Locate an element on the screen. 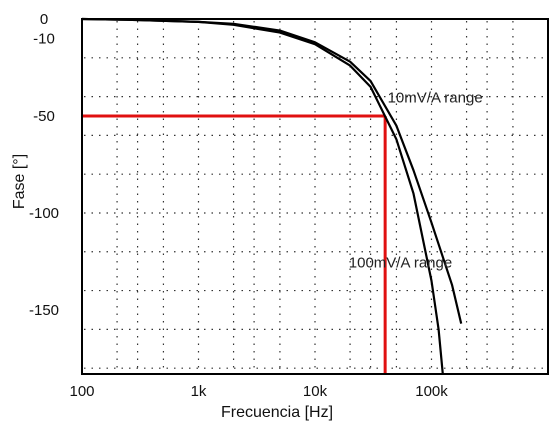 The image size is (550, 423). x-tick-labels: 100 1k 10k 100k is located at coordinates (258, 391).